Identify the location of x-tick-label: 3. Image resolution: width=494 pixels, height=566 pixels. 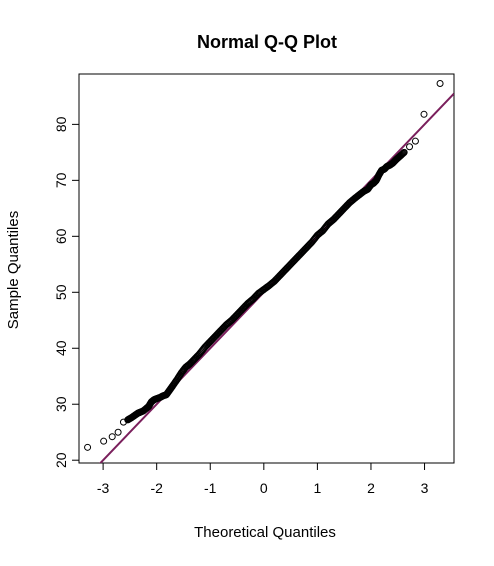
(425, 488).